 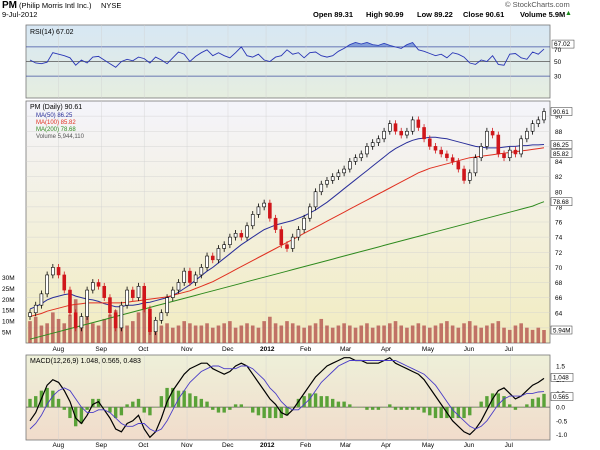 What do you see at coordinates (509, 445) in the screenshot?
I see `month-label: Jul` at bounding box center [509, 445].